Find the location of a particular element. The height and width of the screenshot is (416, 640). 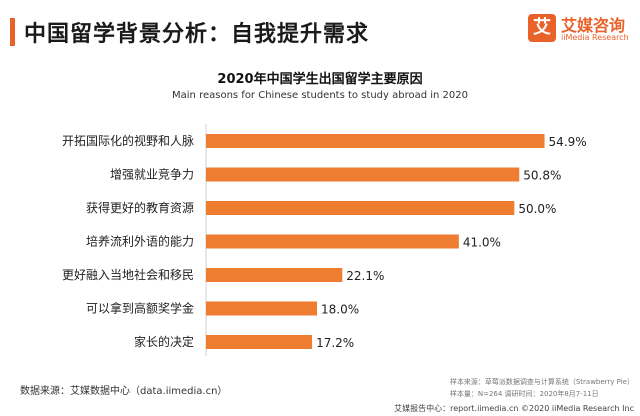

category-label: 增强就业竞争力 is located at coordinates (152, 175).